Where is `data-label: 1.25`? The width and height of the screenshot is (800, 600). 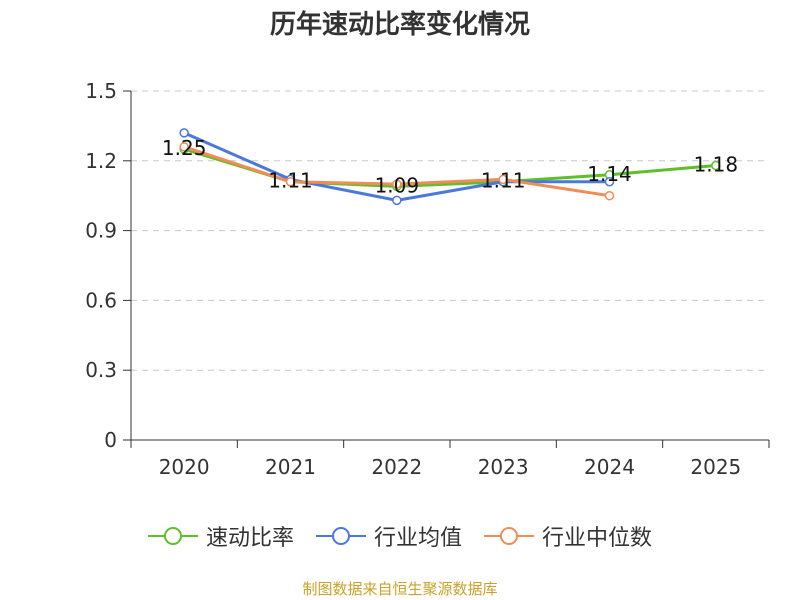 data-label: 1.25 is located at coordinates (184, 148).